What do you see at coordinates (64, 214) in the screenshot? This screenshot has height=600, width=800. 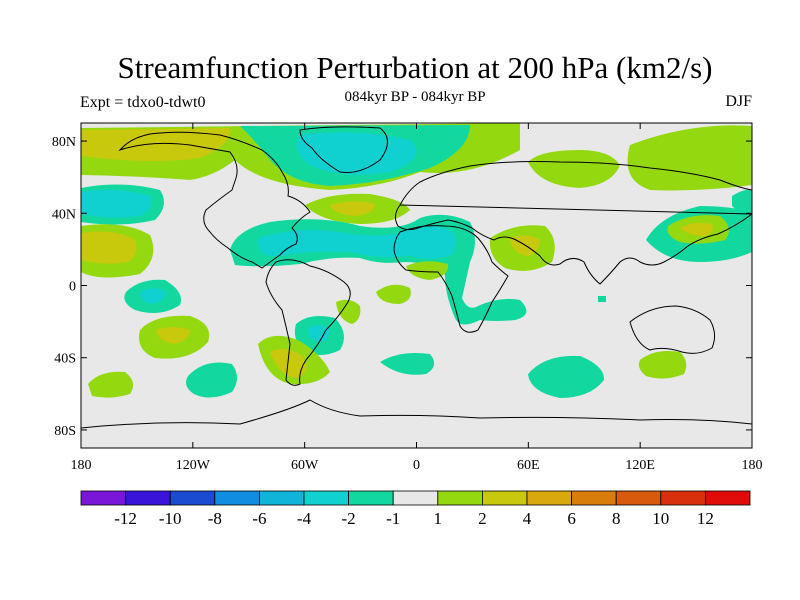 I see `lat-tick-label: 40N` at bounding box center [64, 214].